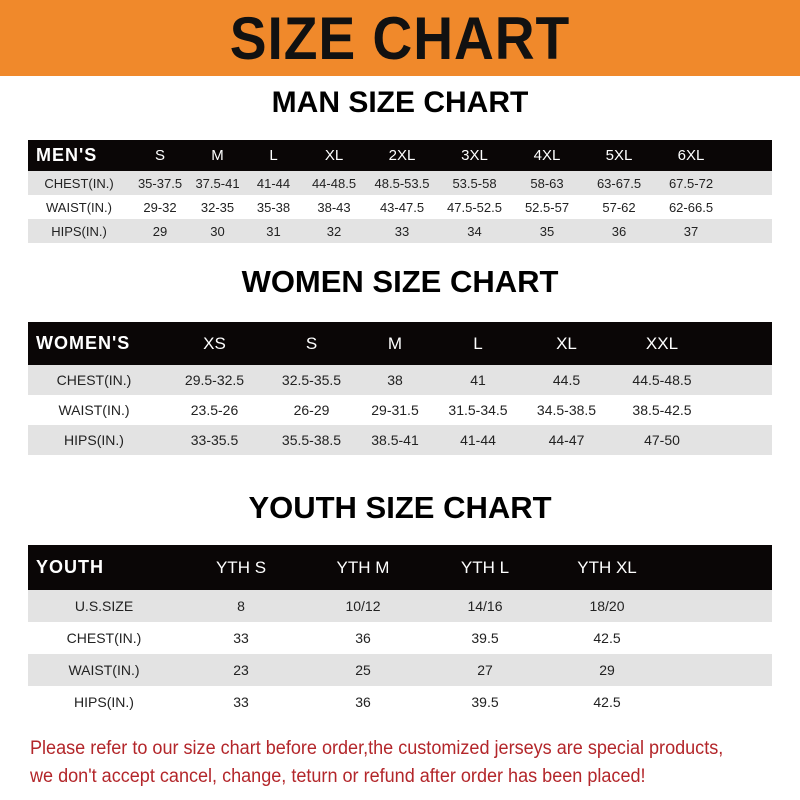  Describe the element at coordinates (160, 183) in the screenshot. I see `table-cell: 35-37.5` at that location.